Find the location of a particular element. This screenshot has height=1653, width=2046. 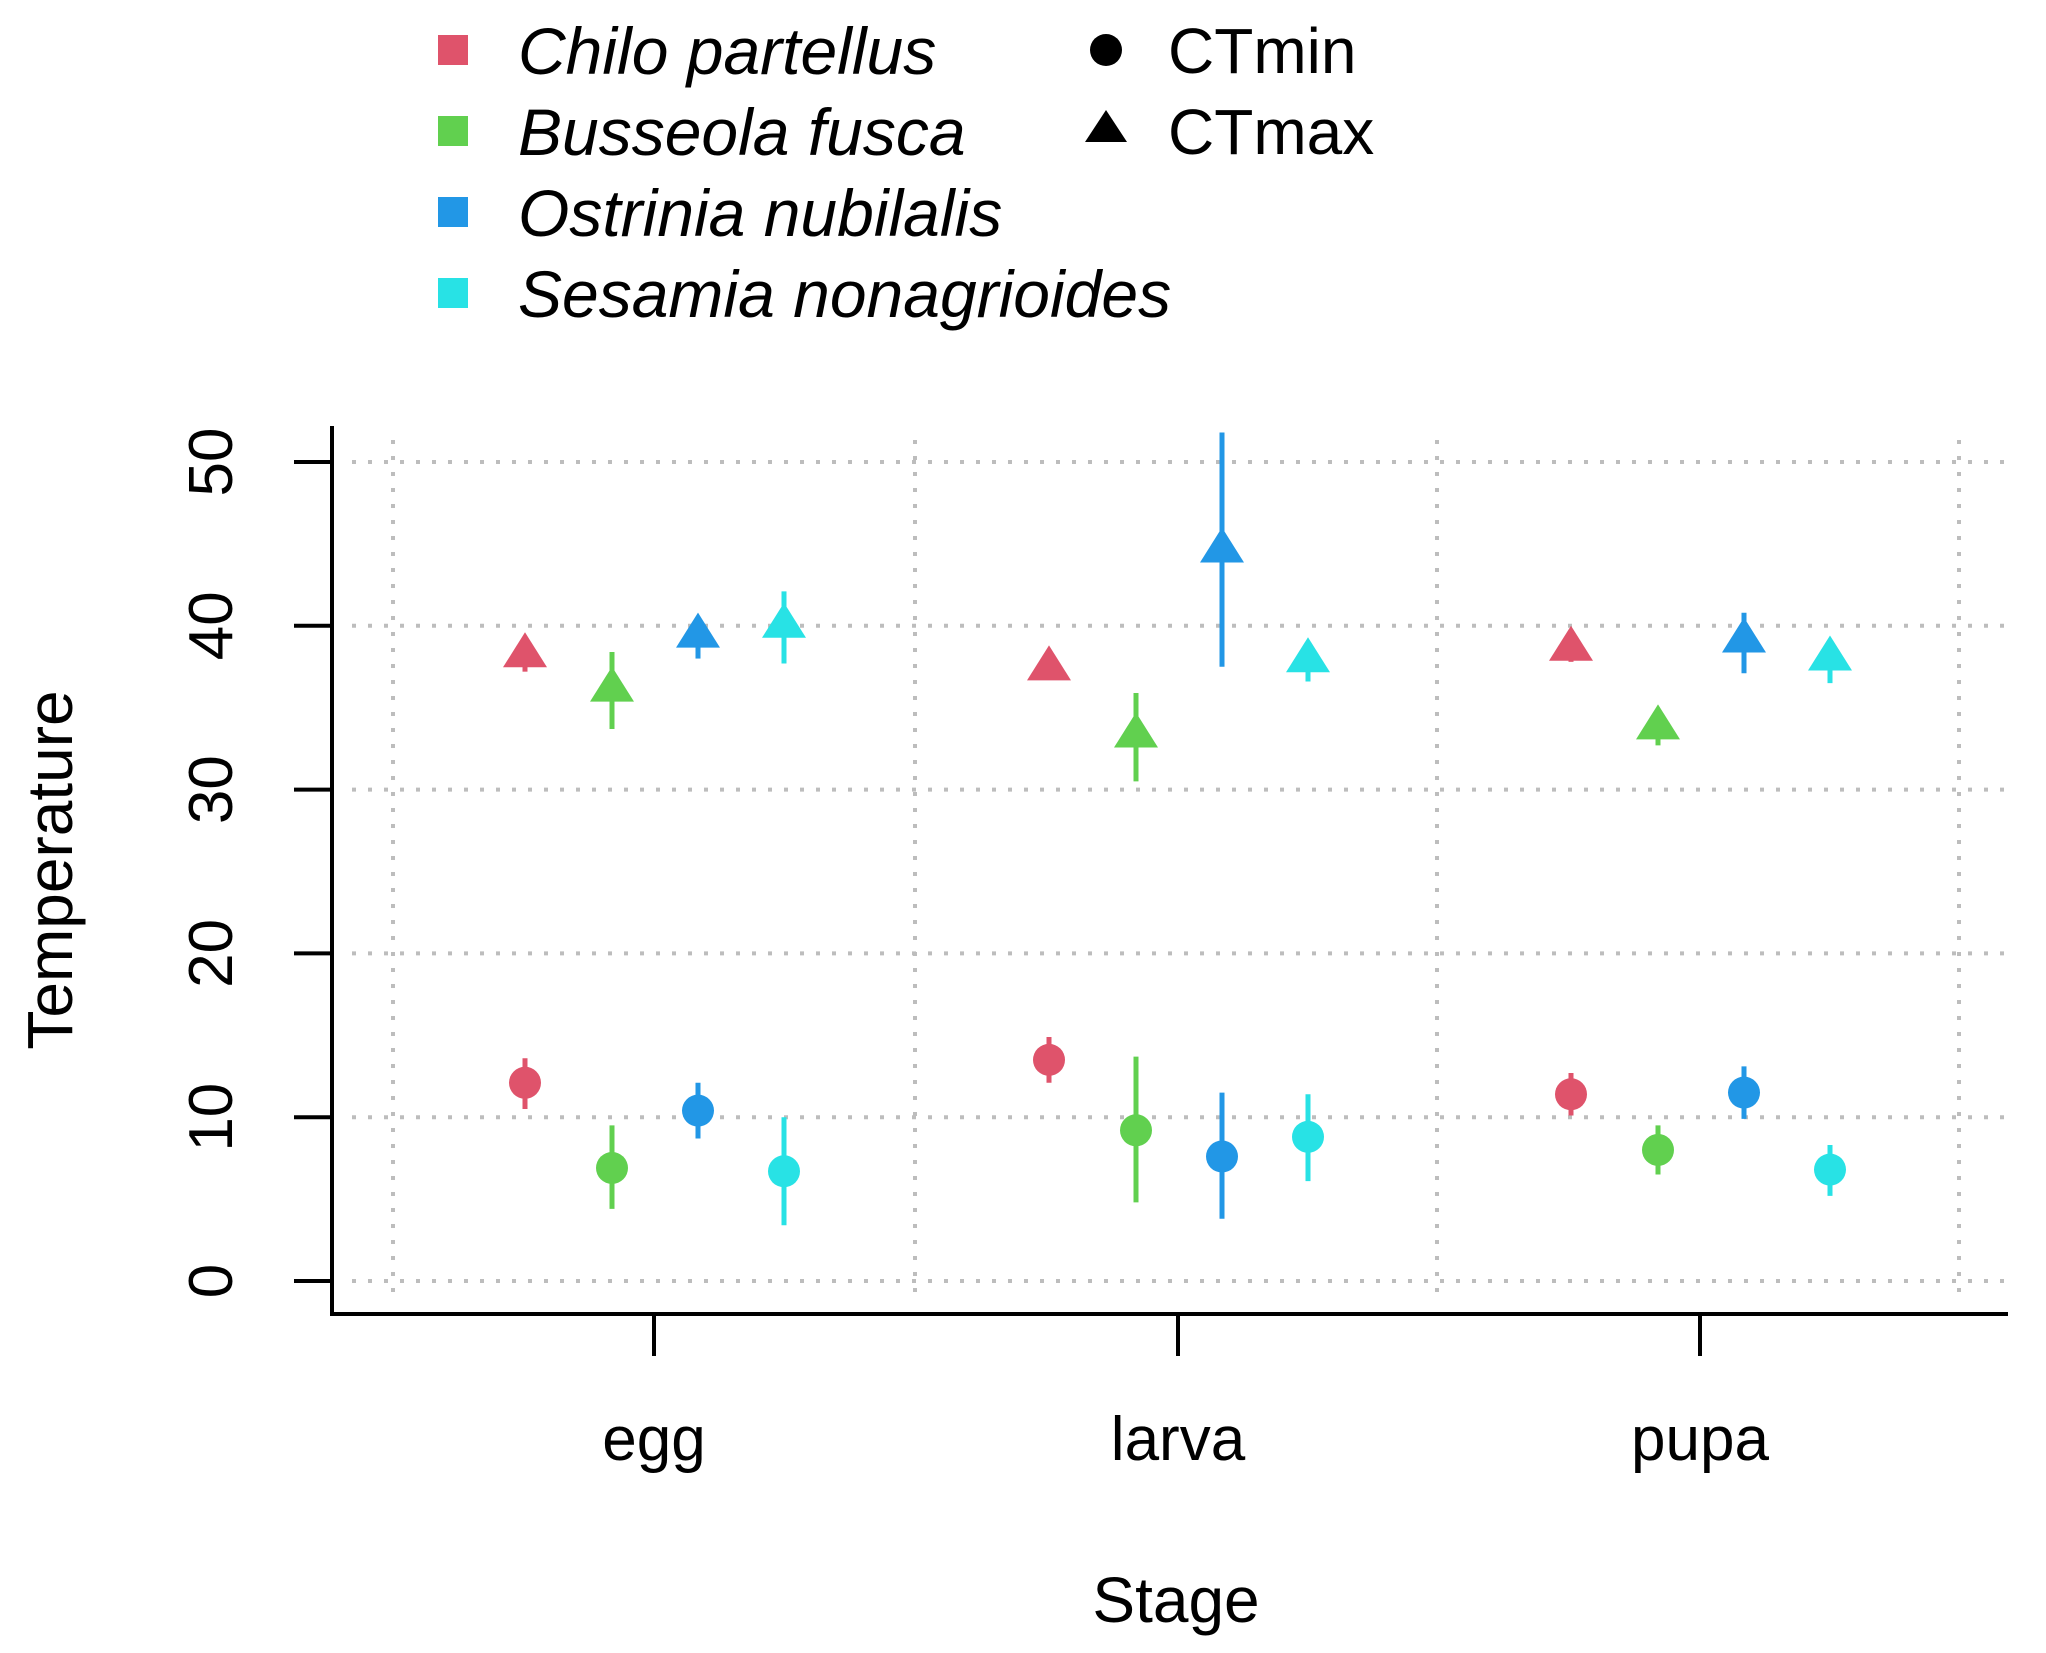

legend-measures: CTmin CTmax is located at coordinates (1229, 91).